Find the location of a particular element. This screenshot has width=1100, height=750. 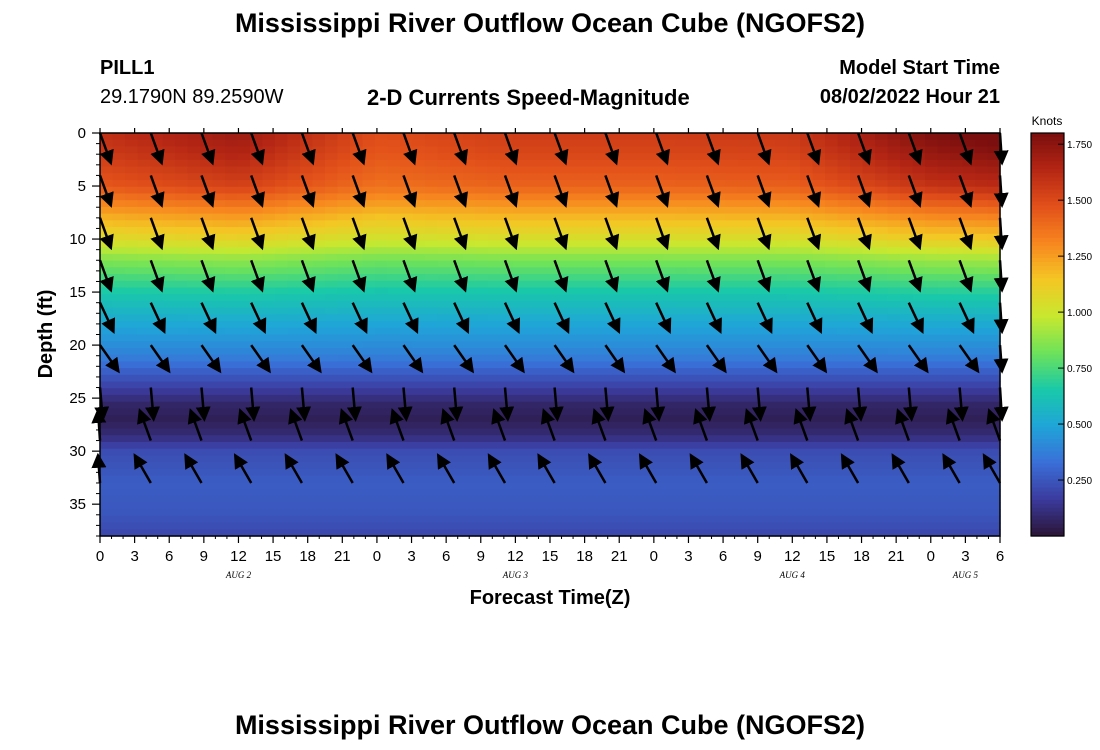

x-tick-label: 6 is located at coordinates (169, 556).